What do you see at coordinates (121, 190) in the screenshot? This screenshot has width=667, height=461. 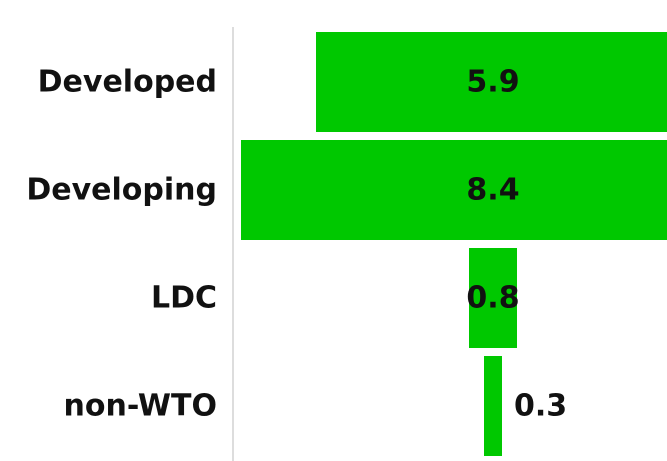 I see `category-label: Developing` at bounding box center [121, 190].